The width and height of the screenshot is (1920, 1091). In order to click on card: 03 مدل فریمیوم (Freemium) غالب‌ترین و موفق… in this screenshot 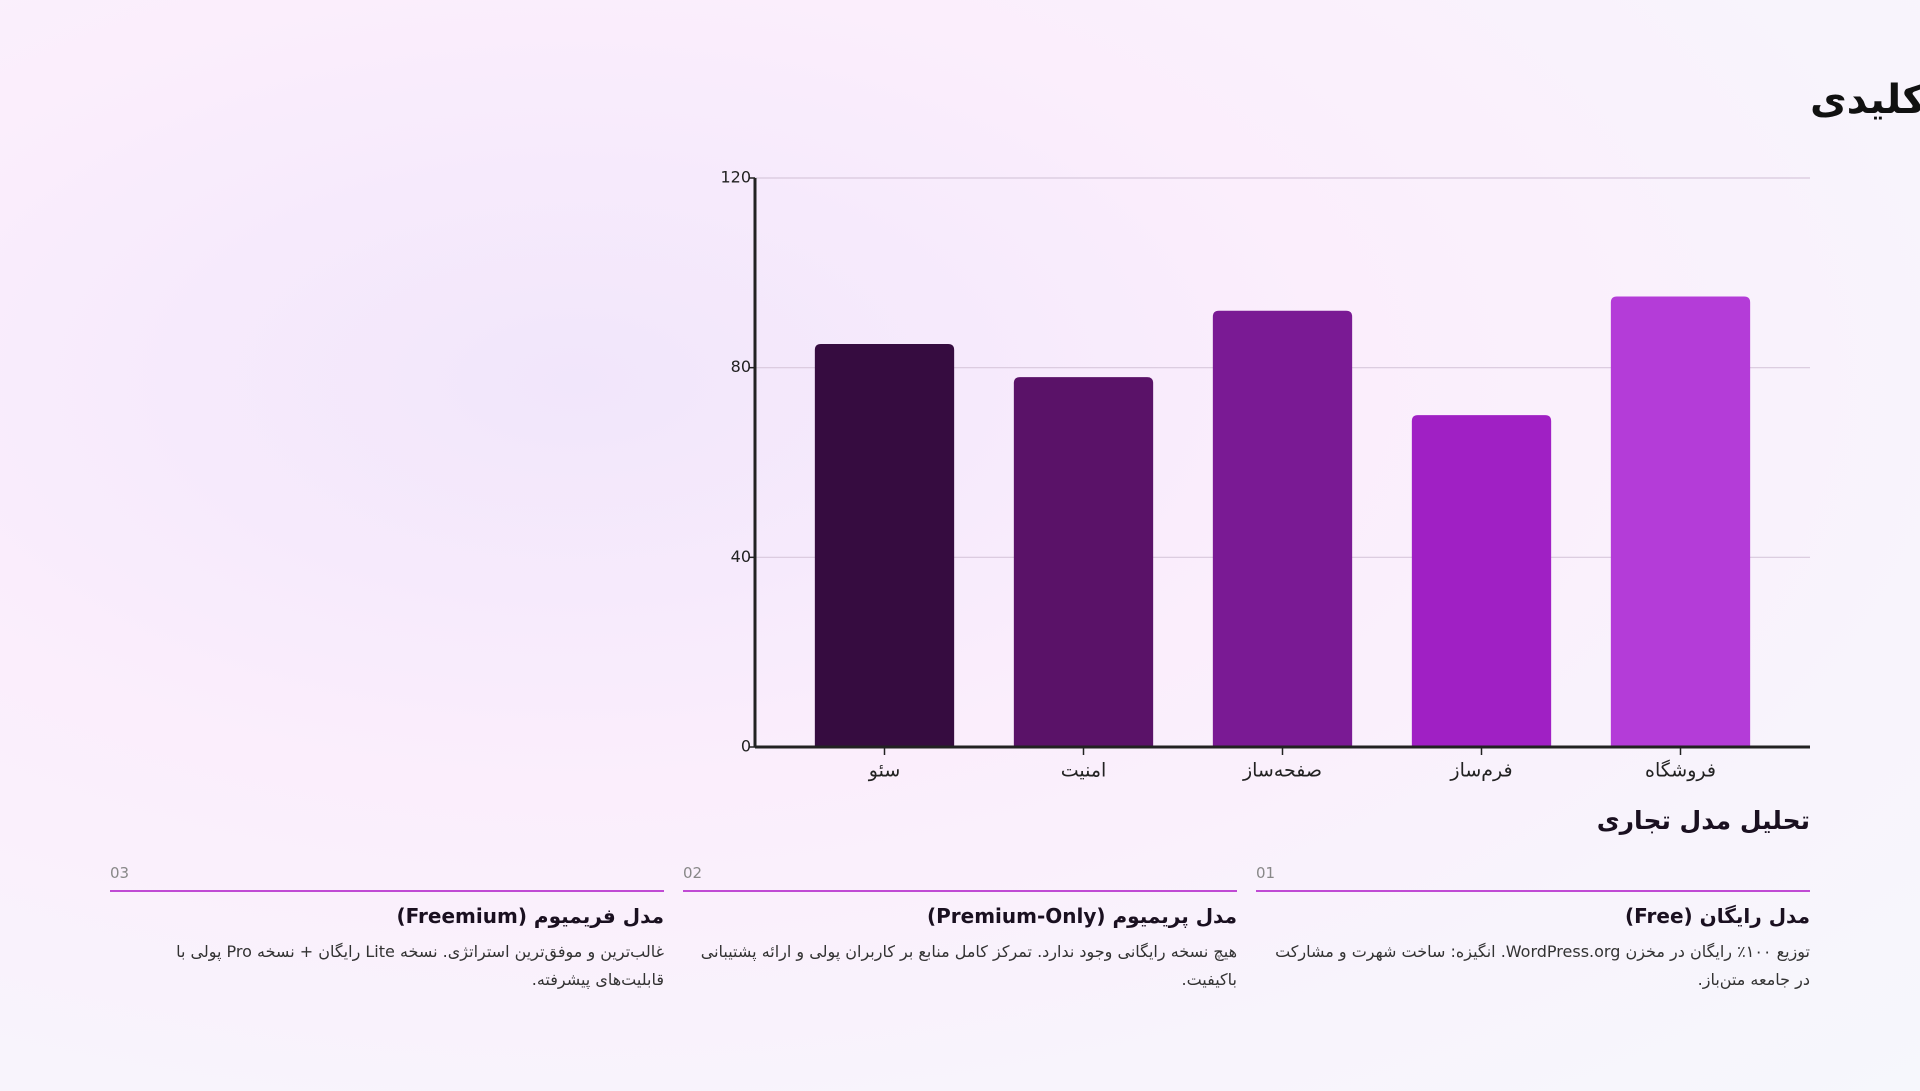, I will do `click(387, 929)`.